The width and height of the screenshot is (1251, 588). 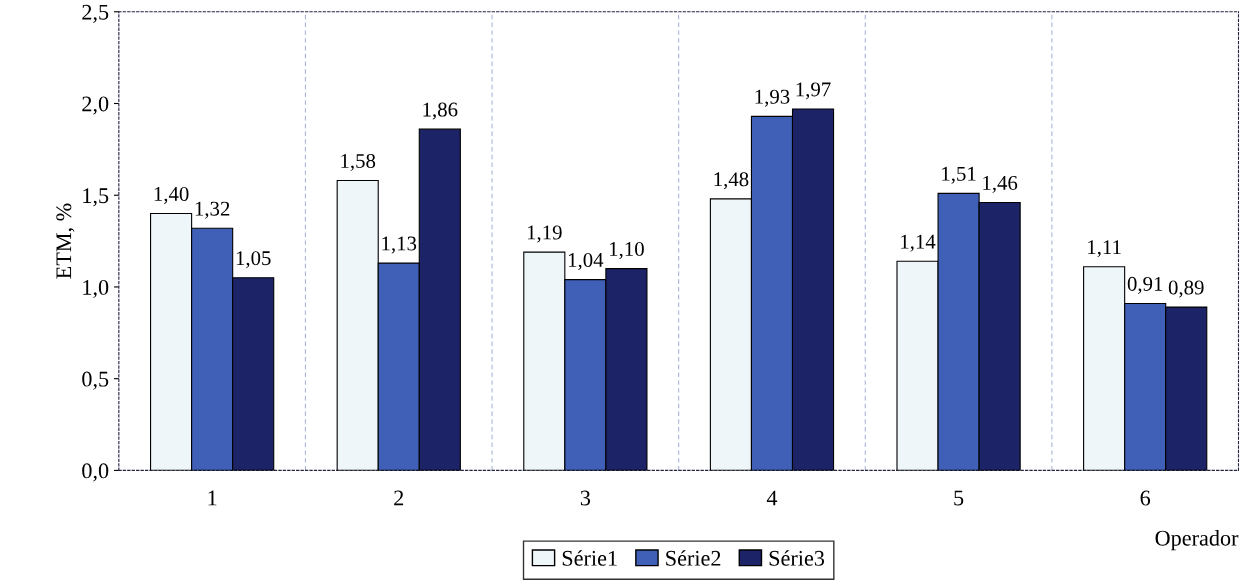 I want to click on data-label: 1,14, so click(x=918, y=243).